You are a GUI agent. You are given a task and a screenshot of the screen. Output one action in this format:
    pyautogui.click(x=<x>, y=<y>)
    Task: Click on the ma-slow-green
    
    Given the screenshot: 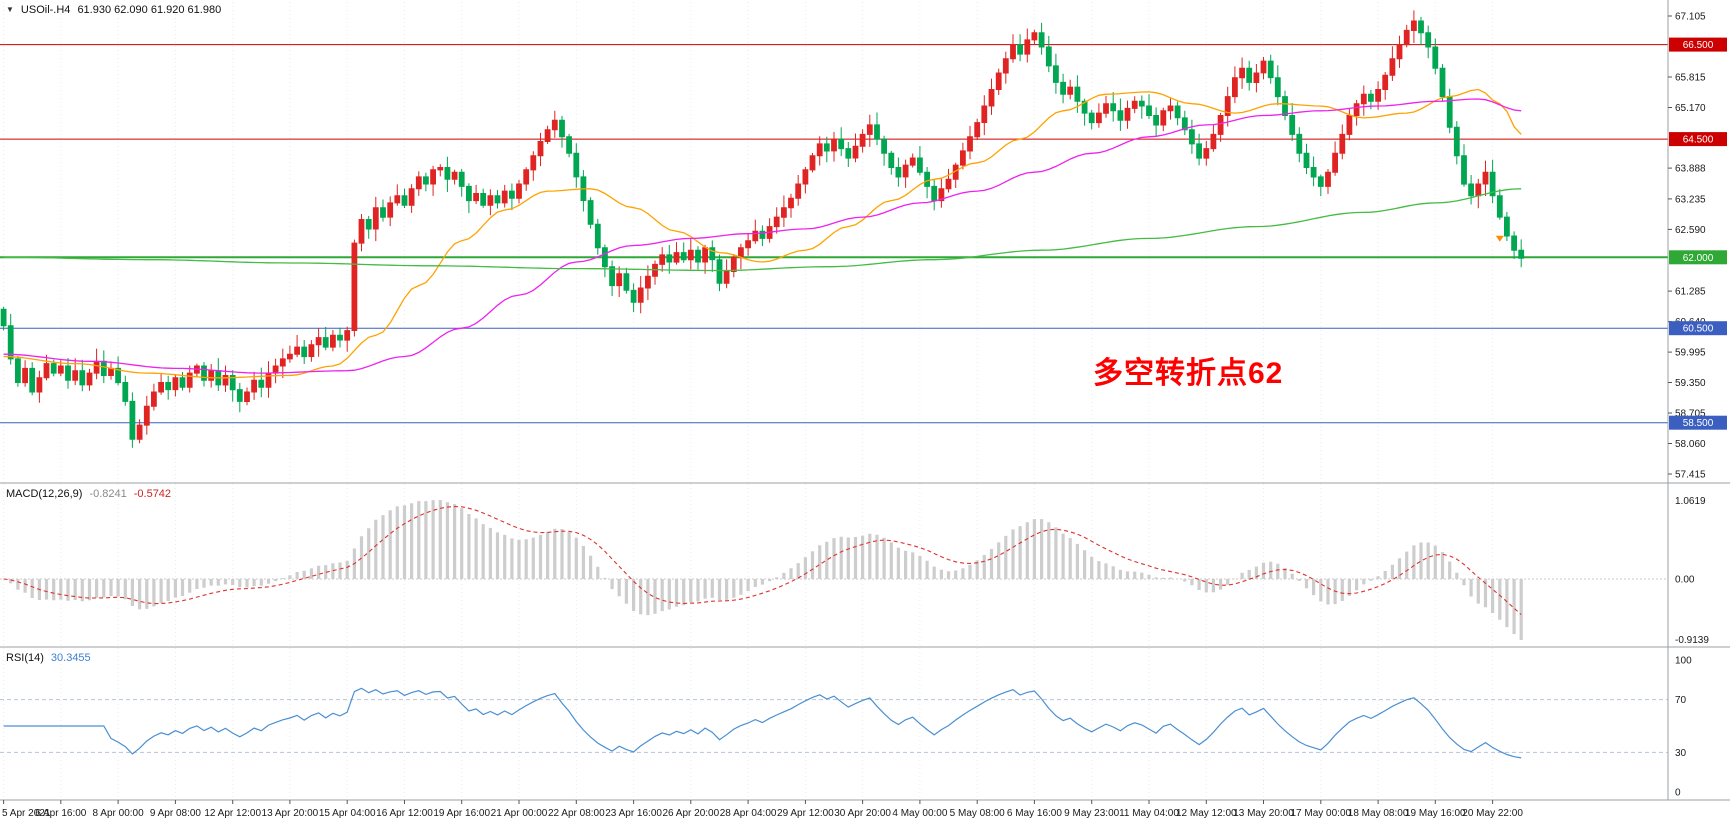 What is the action you would take?
    pyautogui.click(x=762, y=230)
    